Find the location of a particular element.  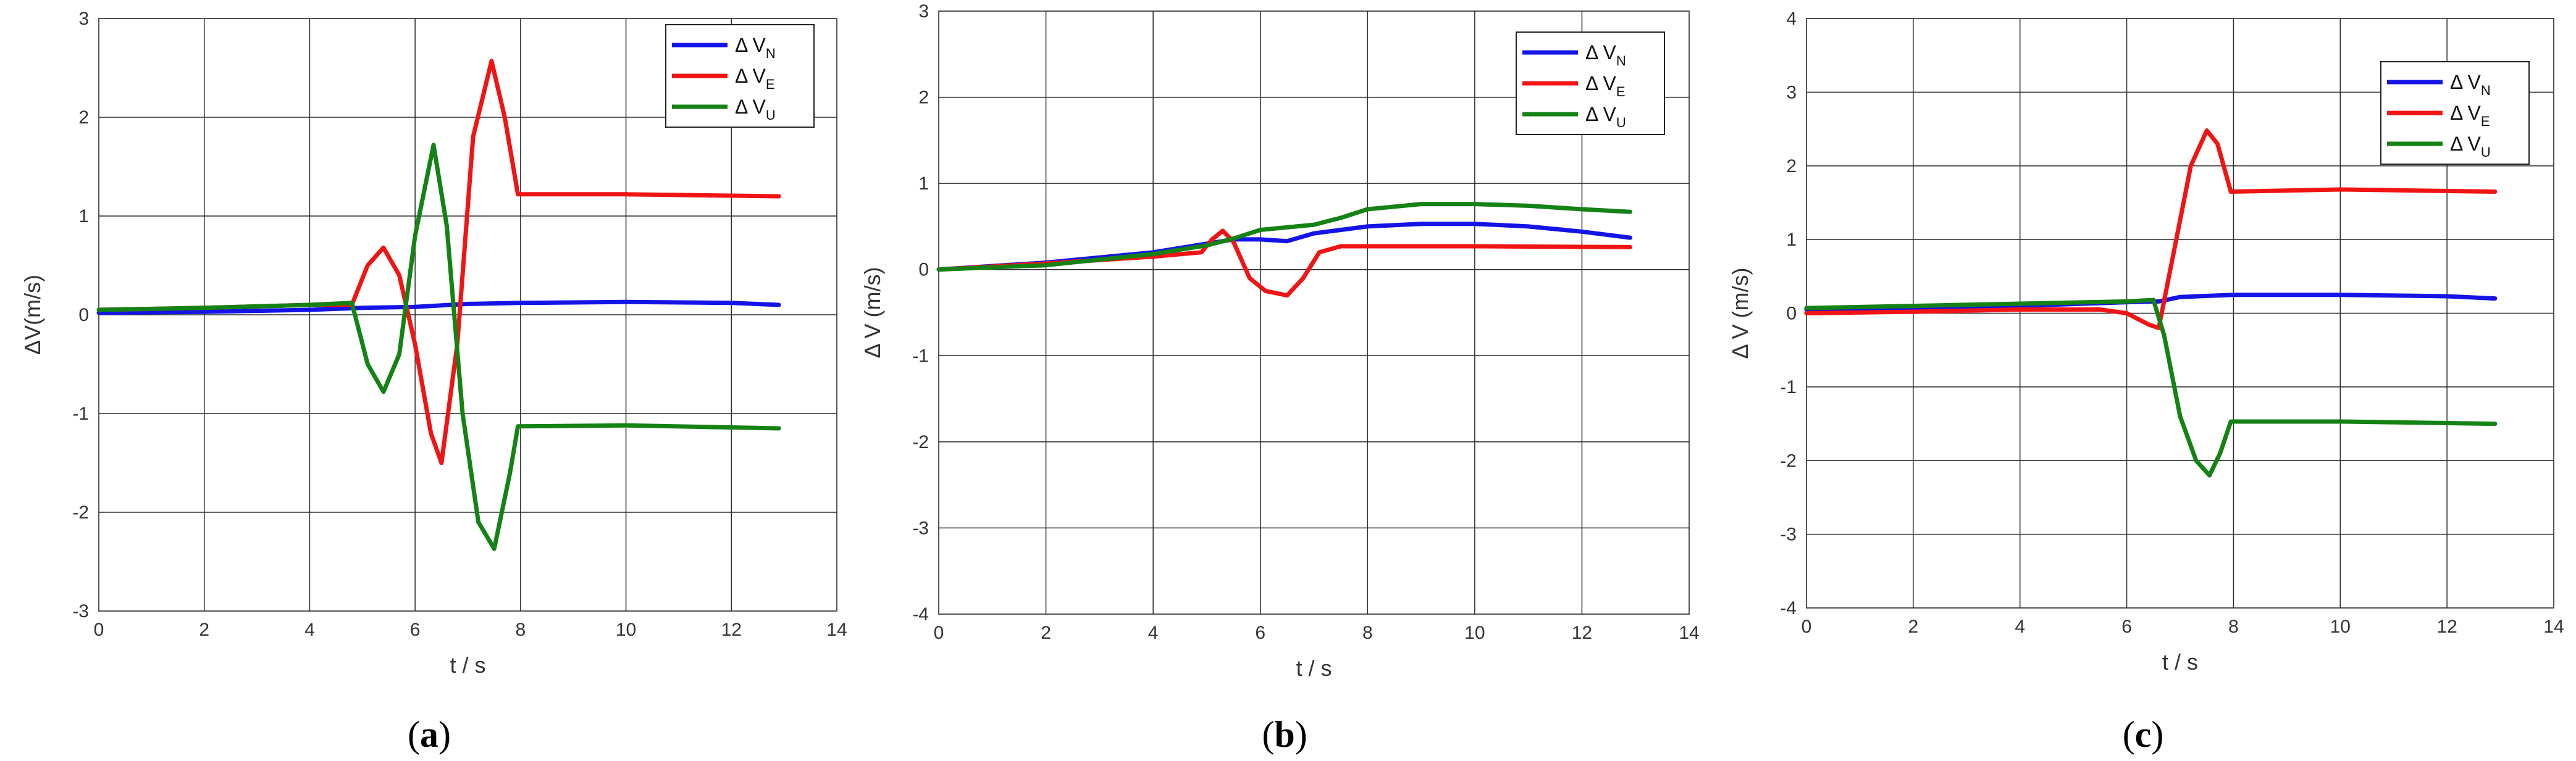

panel-label: (c) is located at coordinates (2143, 734).